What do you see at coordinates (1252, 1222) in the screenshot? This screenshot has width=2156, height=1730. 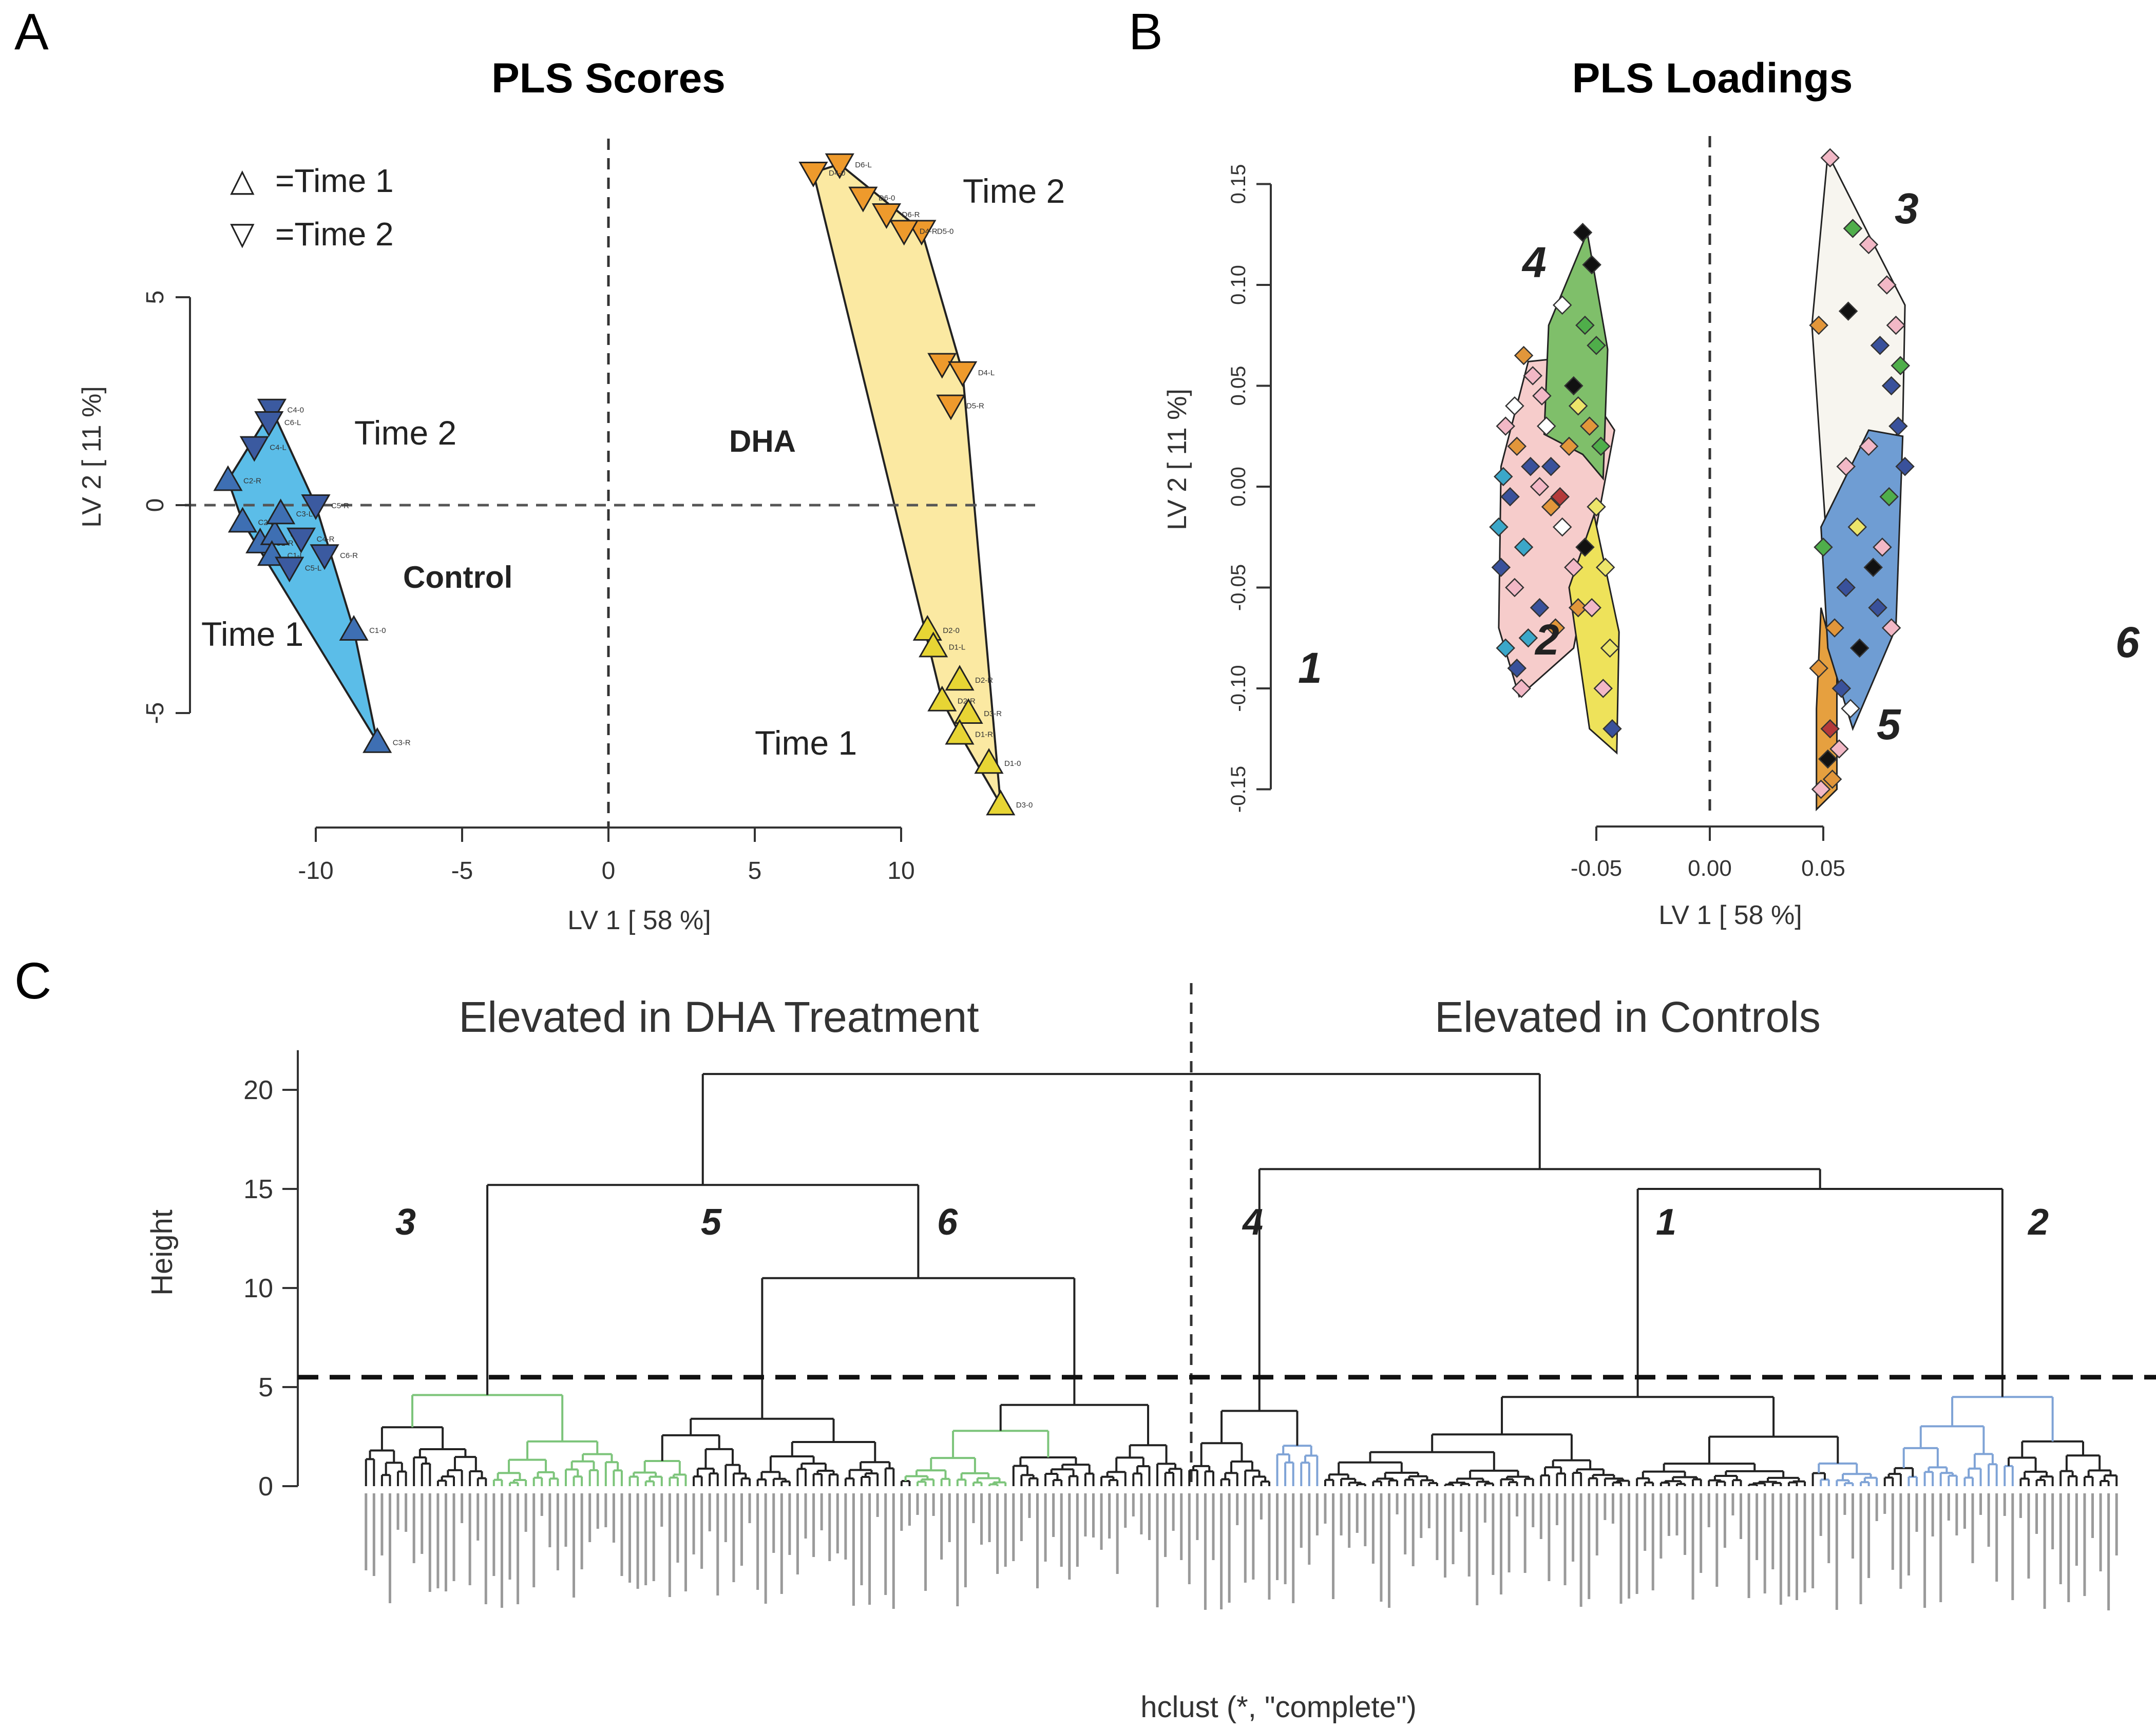 I see `dendro-cluster-label-4: 4` at bounding box center [1252, 1222].